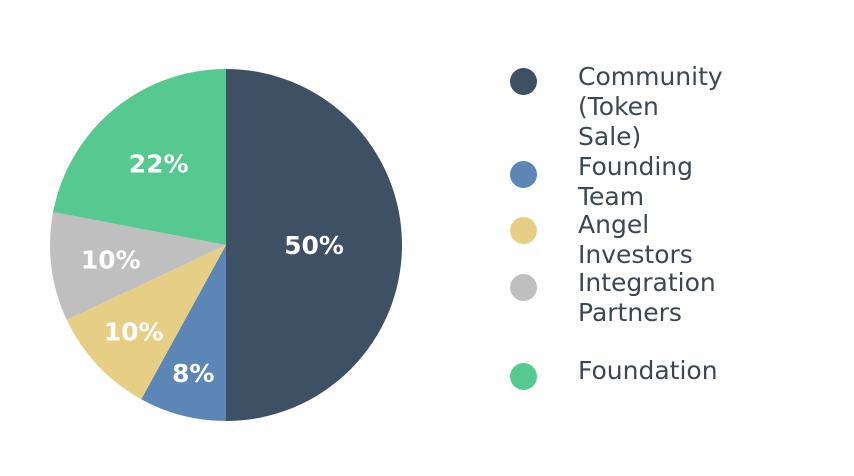 The width and height of the screenshot is (854, 476). Describe the element at coordinates (636, 181) in the screenshot. I see `legend-label: Founding Team` at that location.